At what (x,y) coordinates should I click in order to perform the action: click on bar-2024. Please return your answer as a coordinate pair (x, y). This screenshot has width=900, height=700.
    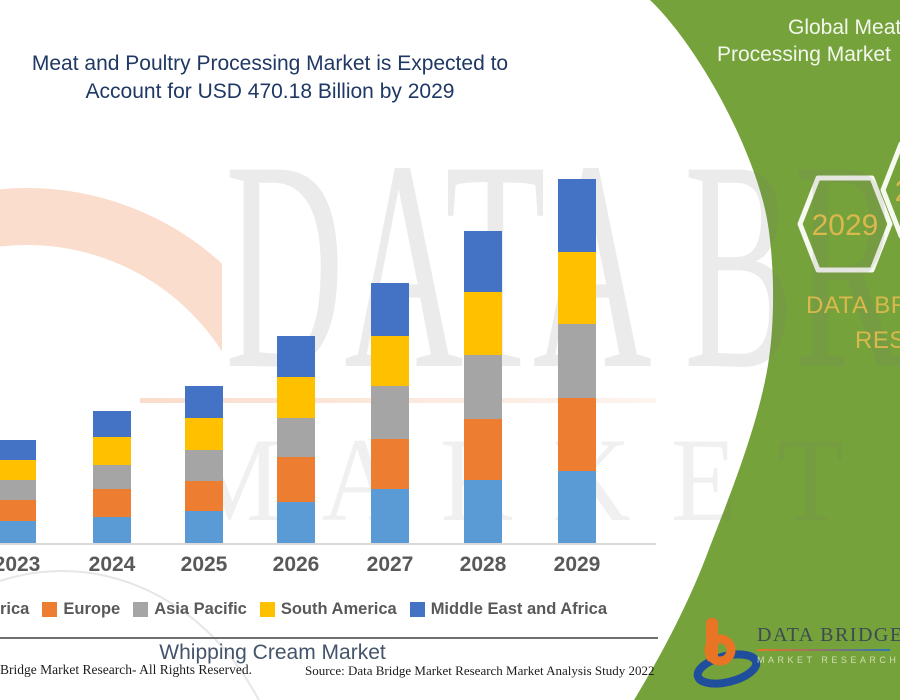
    Looking at the image, I should click on (112, 476).